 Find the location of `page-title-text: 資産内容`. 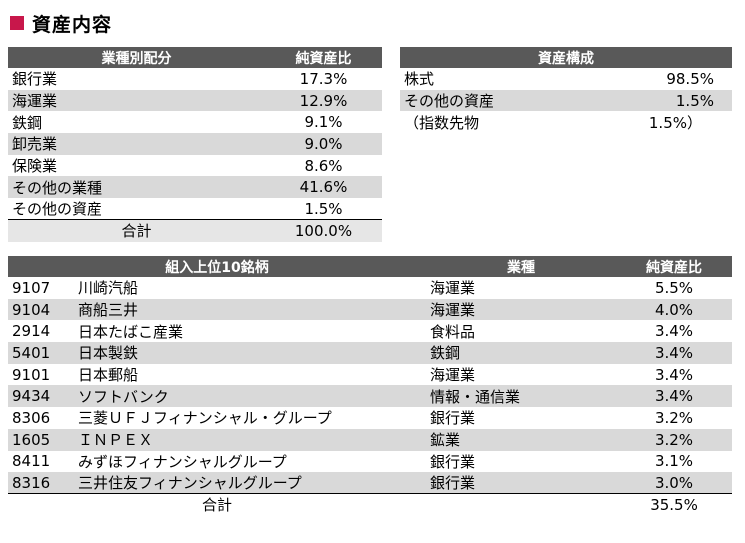

page-title-text: 資産内容 is located at coordinates (72, 24).